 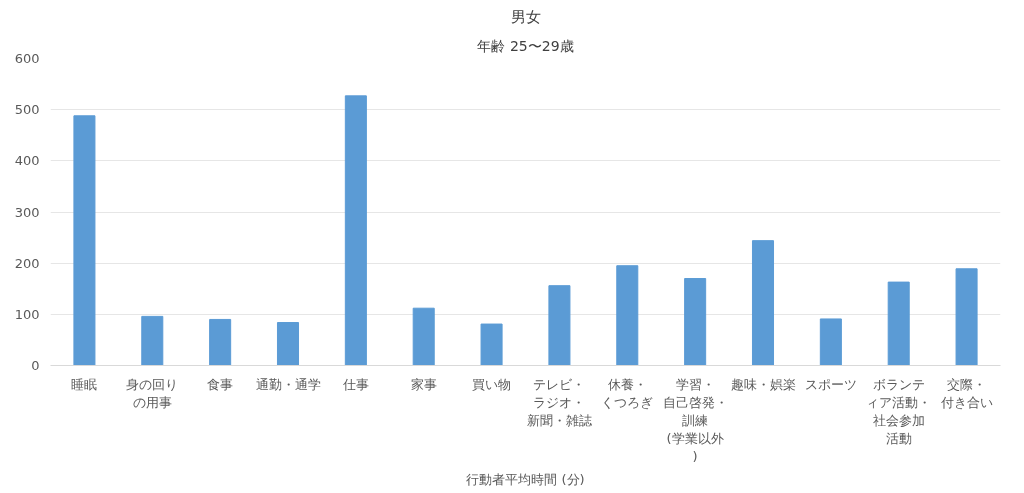 I want to click on y-tick-label: 600, so click(x=27, y=58).